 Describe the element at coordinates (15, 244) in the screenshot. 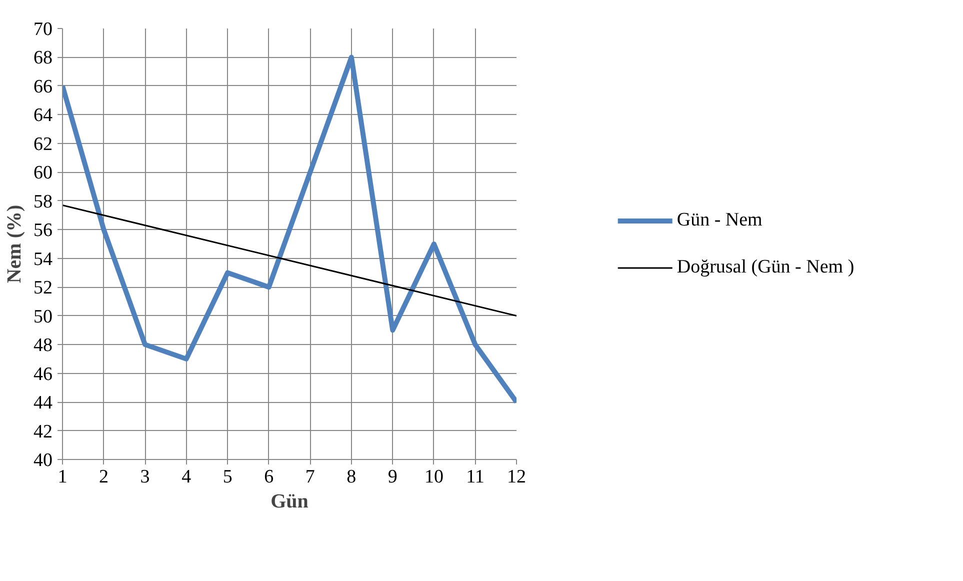

I see `y-axis-title: Nem (%)` at that location.